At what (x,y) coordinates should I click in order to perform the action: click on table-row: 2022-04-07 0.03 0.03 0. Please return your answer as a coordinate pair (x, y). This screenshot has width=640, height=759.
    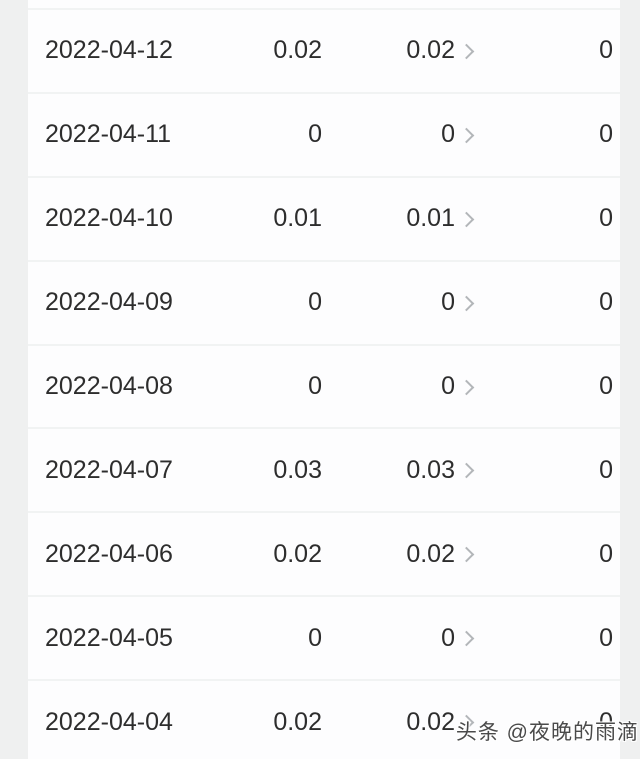
    Looking at the image, I should click on (324, 469).